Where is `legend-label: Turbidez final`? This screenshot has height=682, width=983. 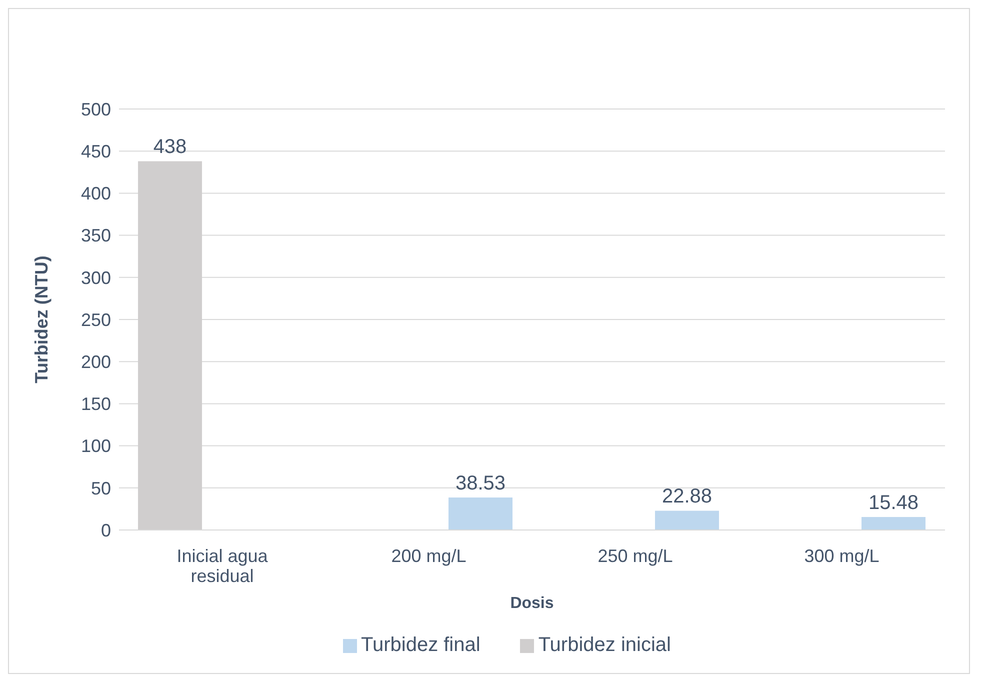
legend-label: Turbidez final is located at coordinates (420, 645).